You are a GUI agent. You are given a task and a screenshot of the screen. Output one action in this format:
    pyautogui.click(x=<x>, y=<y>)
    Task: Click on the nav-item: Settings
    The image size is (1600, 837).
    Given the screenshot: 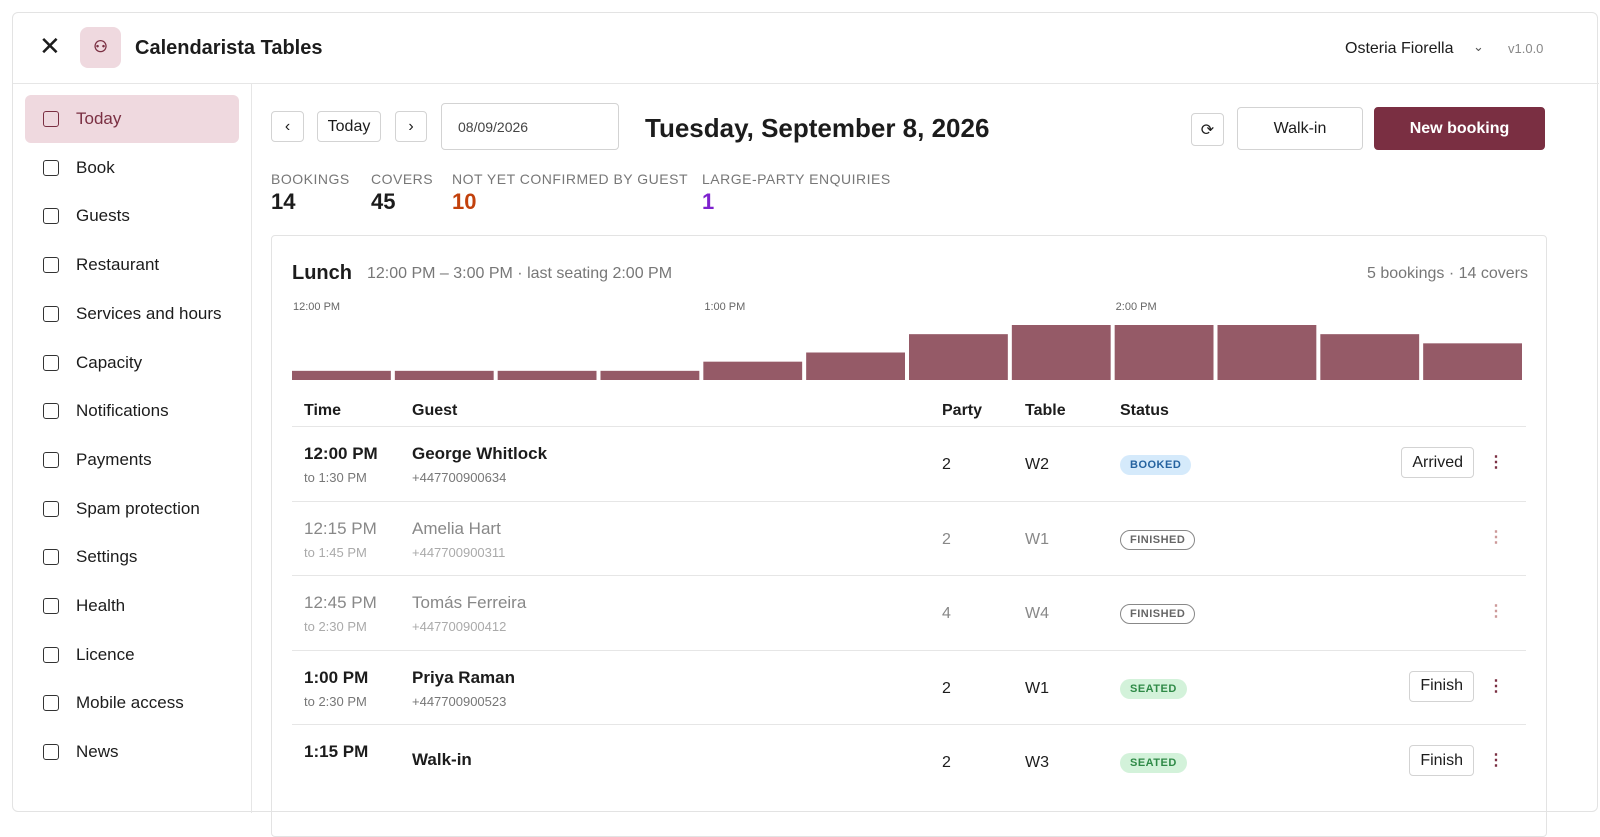 What is the action you would take?
    pyautogui.click(x=132, y=557)
    